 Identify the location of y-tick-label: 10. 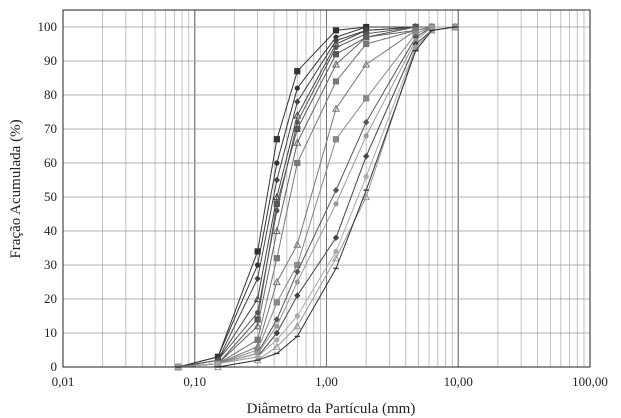
(50, 332).